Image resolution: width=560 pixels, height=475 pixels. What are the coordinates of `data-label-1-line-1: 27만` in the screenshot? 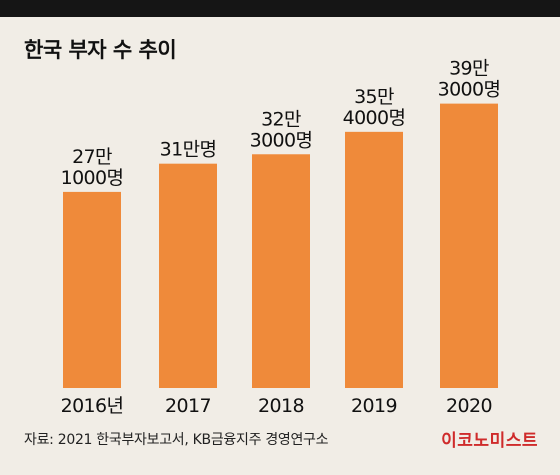 It's located at (92, 157).